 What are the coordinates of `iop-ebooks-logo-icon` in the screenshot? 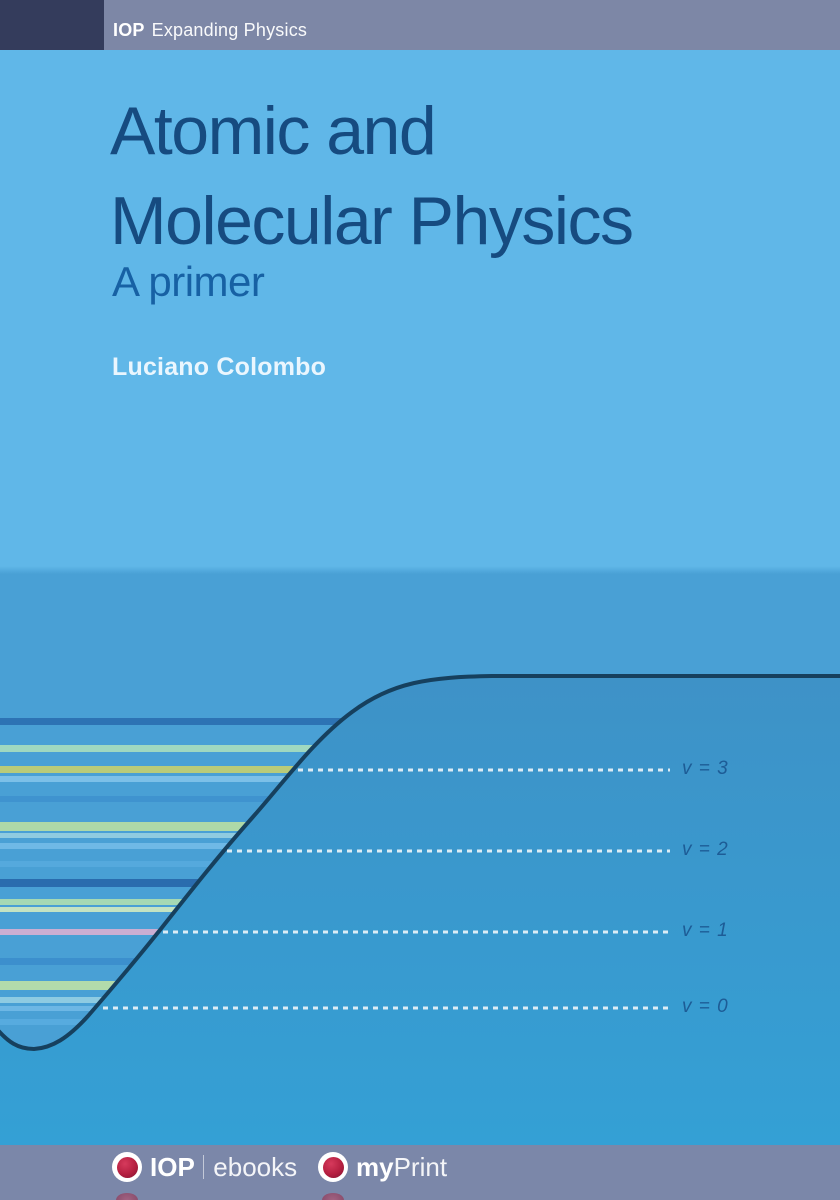 It's located at (127, 1167).